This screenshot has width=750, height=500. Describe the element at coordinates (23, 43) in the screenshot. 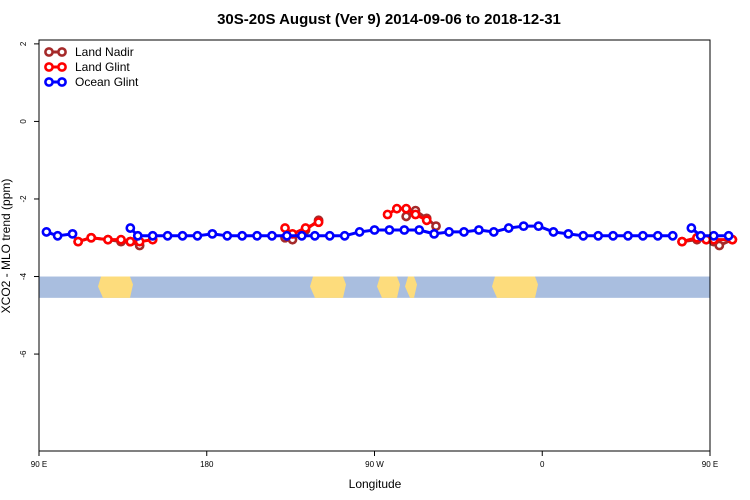

I see `y-tick-label-0: 2` at that location.